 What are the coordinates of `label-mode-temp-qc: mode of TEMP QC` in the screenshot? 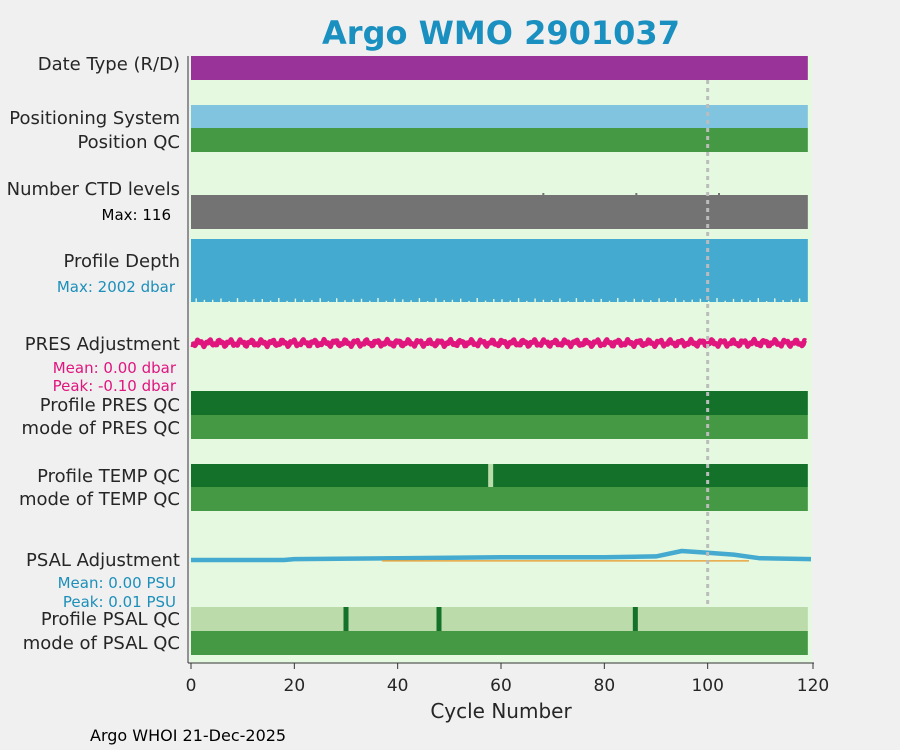 It's located at (99, 499).